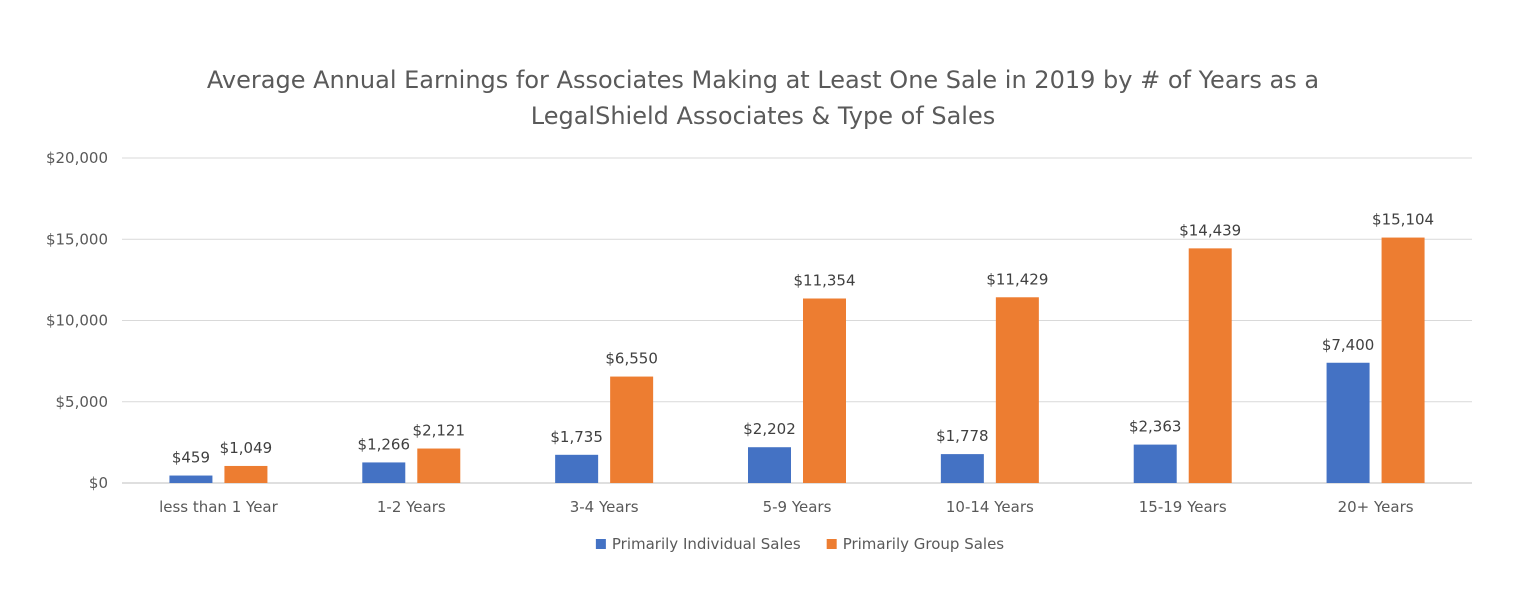  I want to click on y-tick-label: $5,000, so click(82, 402).